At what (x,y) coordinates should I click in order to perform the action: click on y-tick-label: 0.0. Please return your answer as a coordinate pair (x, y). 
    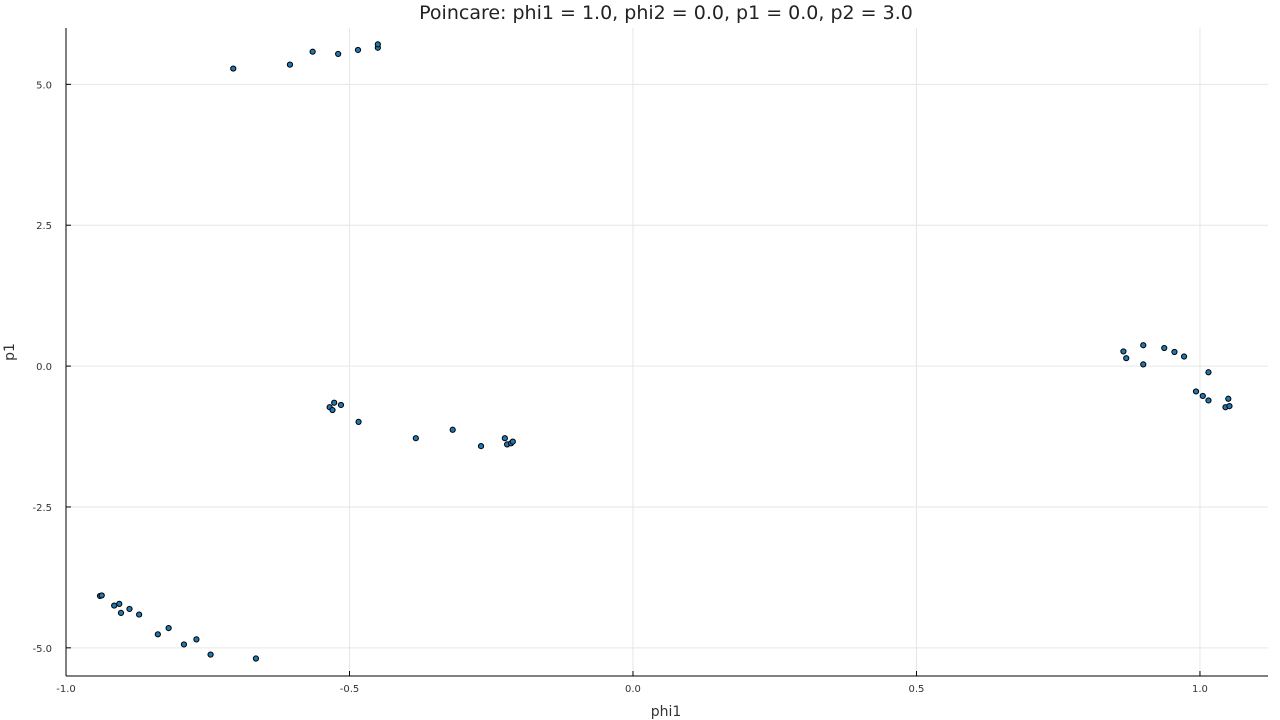
    Looking at the image, I should click on (44, 367).